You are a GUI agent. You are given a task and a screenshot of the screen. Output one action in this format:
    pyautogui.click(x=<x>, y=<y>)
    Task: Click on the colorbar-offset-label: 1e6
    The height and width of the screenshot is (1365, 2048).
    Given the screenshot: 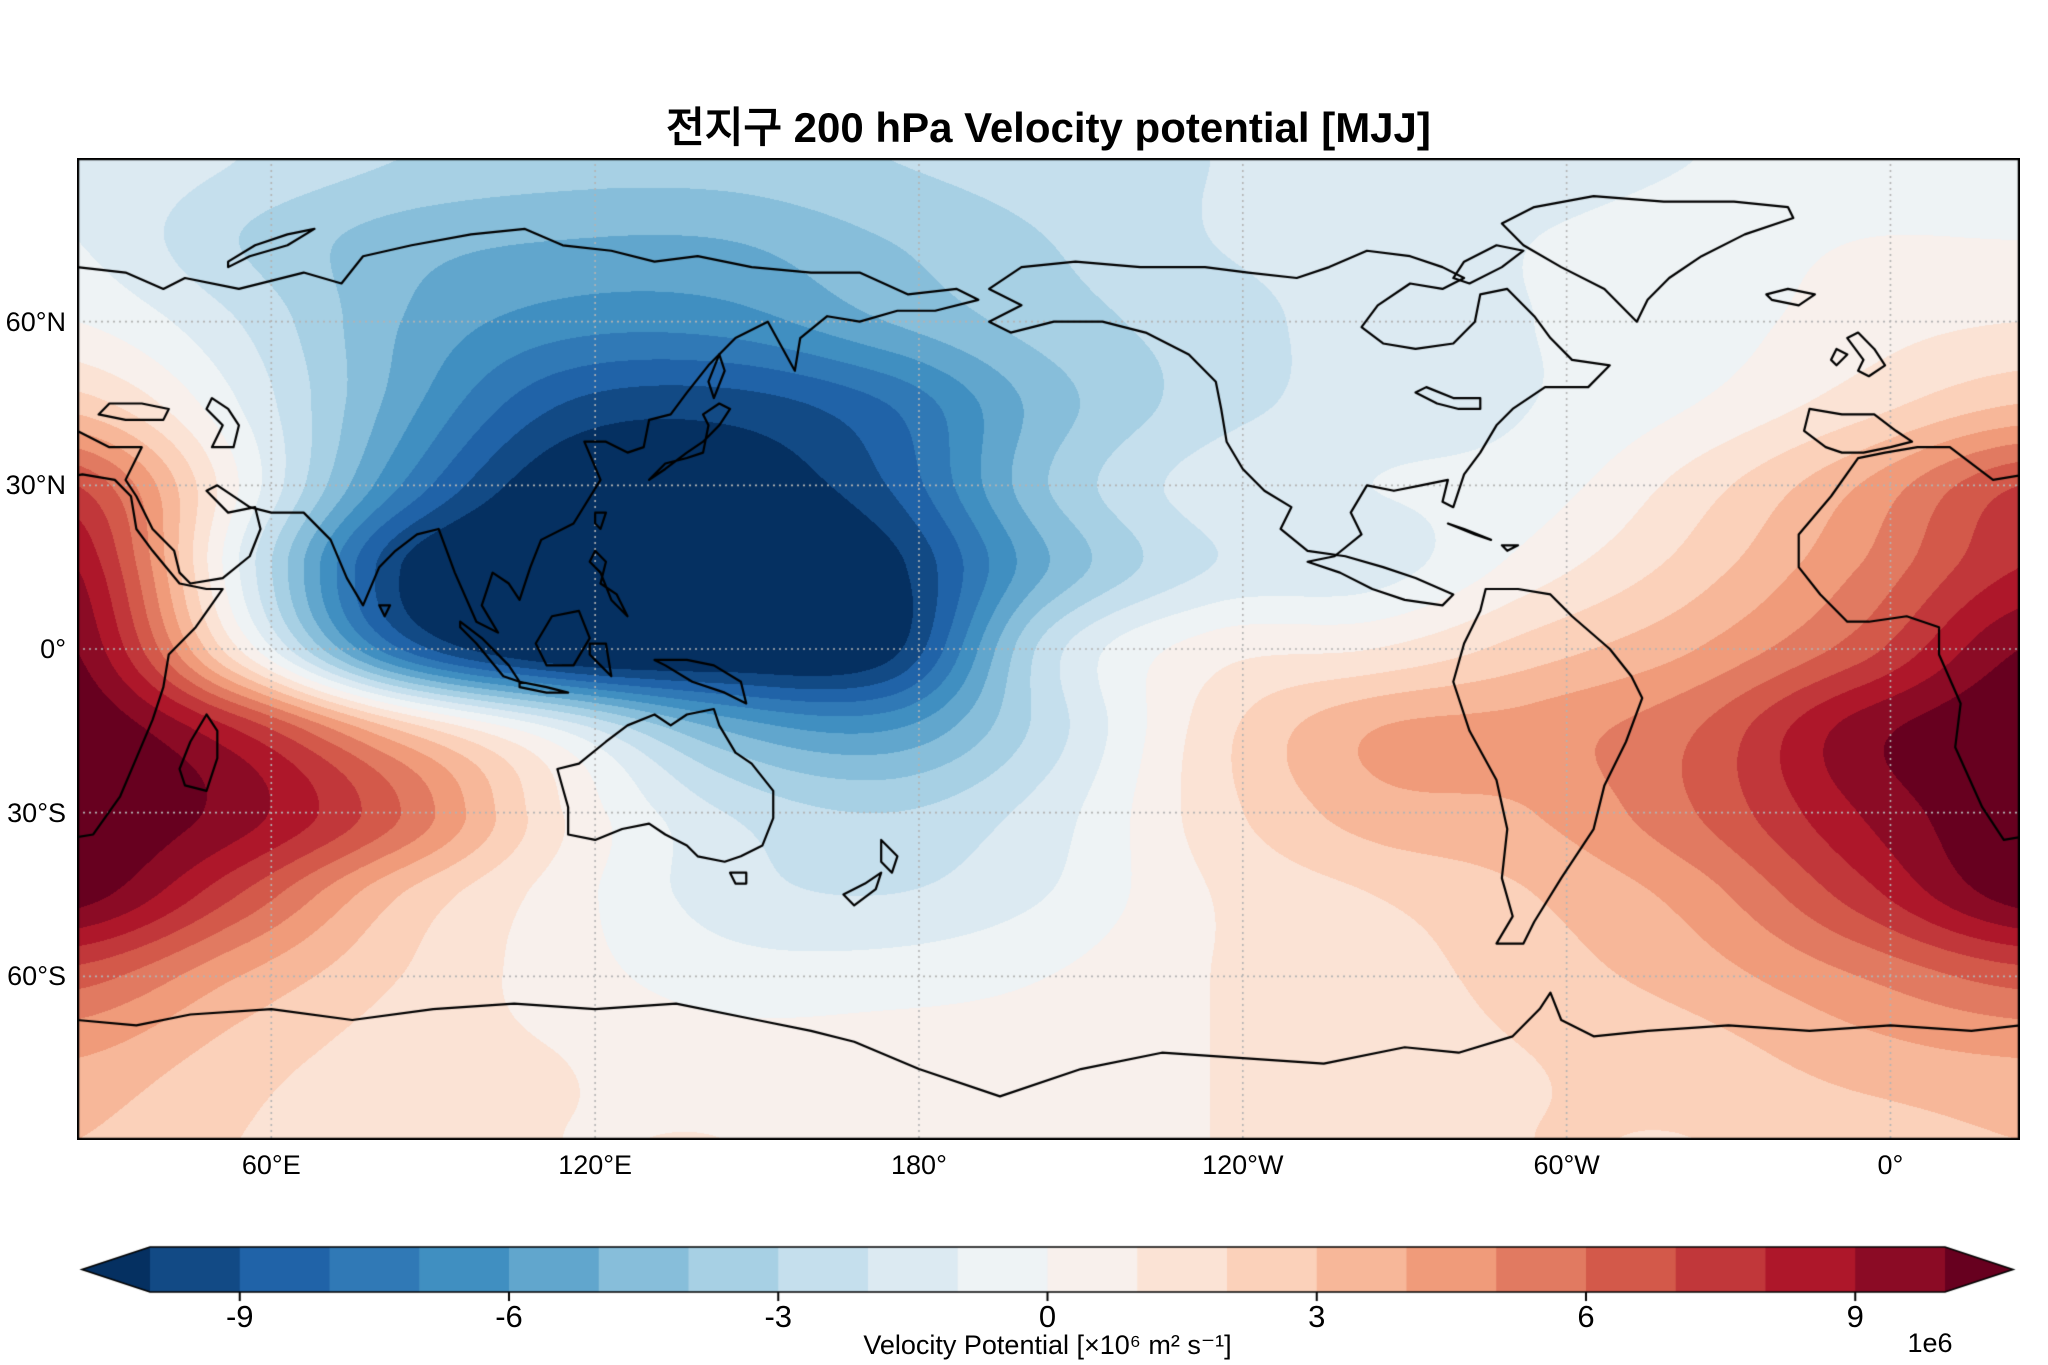 What is the action you would take?
    pyautogui.click(x=1930, y=1343)
    